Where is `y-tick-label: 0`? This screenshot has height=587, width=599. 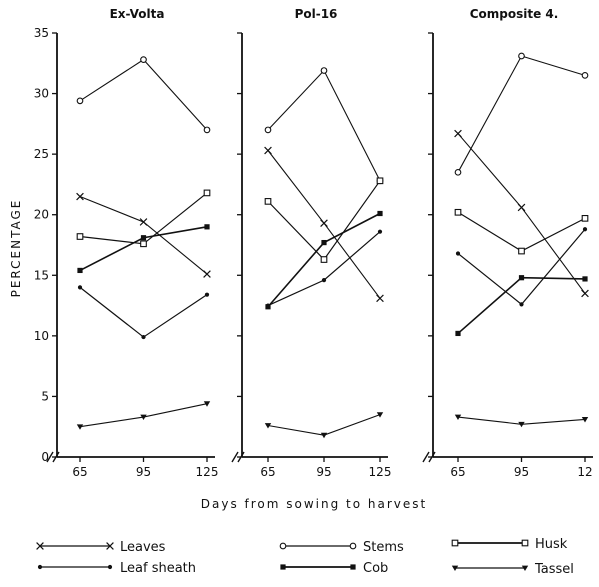 y-tick-label: 0 is located at coordinates (45, 457).